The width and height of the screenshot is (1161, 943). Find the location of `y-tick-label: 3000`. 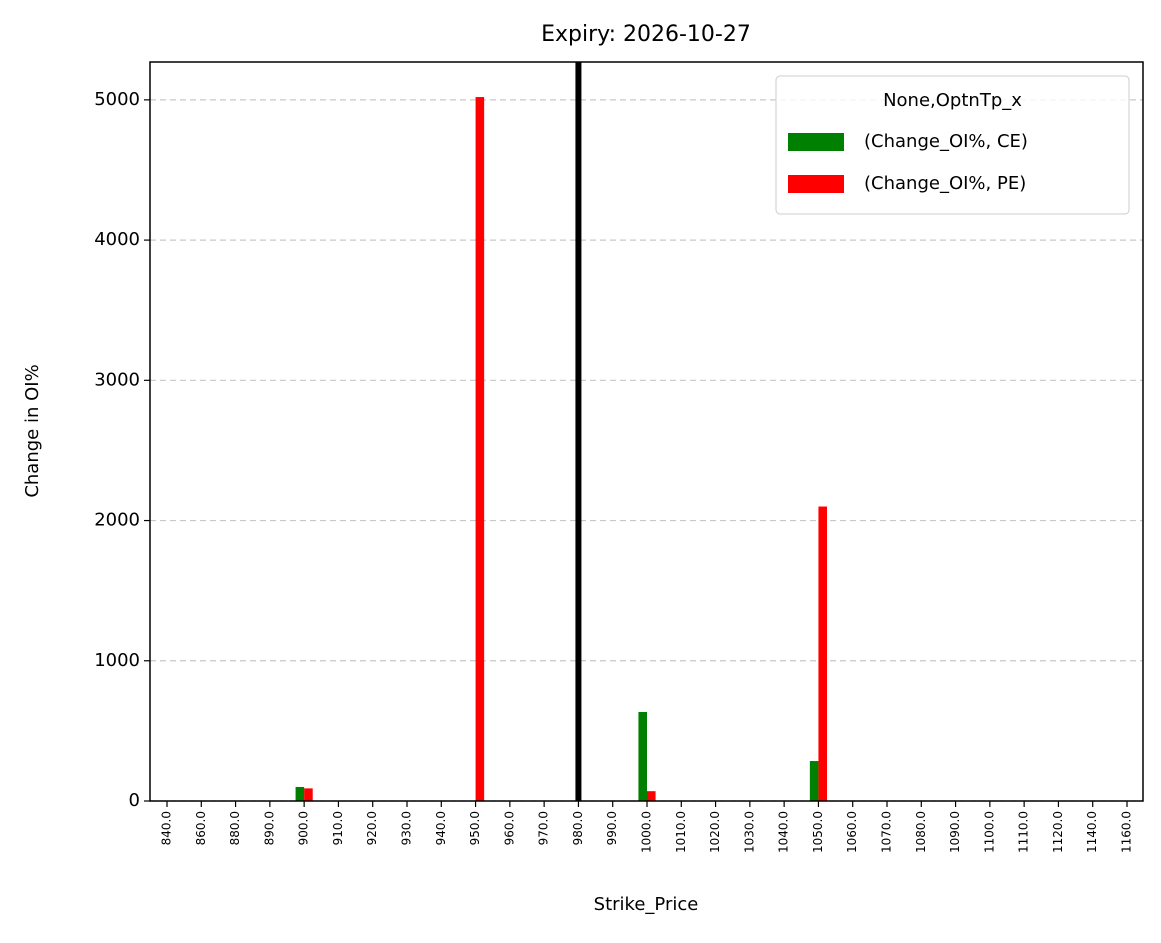

y-tick-label: 3000 is located at coordinates (117, 379).